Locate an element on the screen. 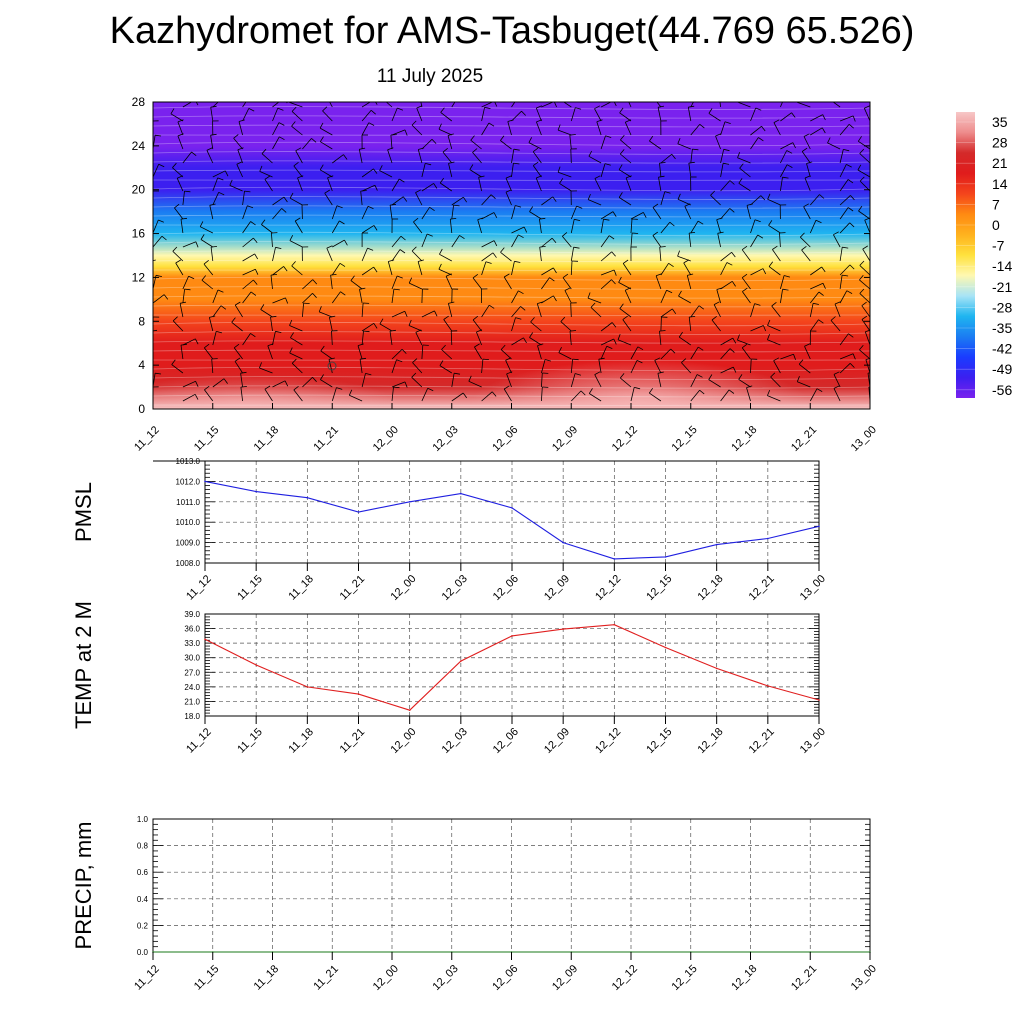 The width and height of the screenshot is (1024, 1024). x-tick-label: 12_00 is located at coordinates (386, 978).